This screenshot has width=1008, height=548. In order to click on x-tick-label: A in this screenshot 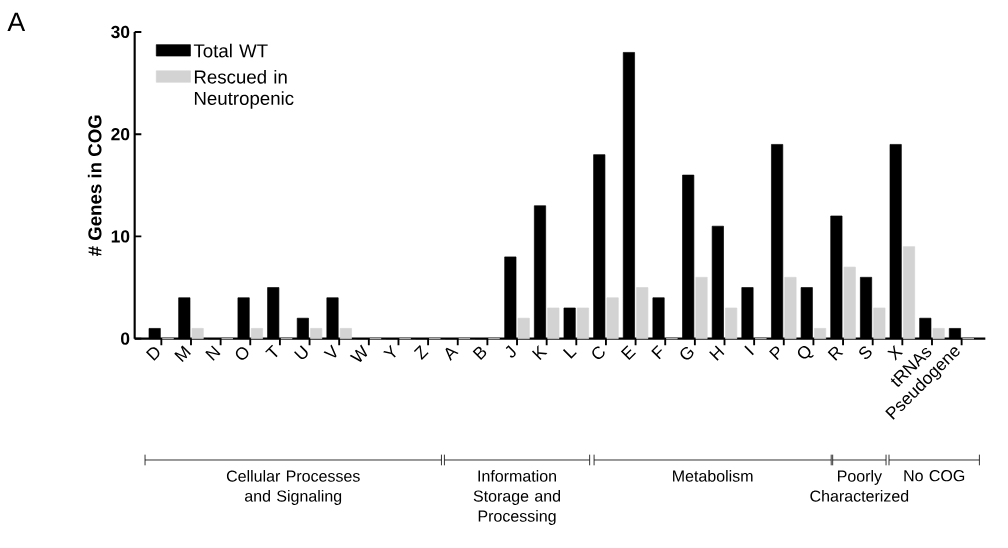, I will do `click(452, 354)`.